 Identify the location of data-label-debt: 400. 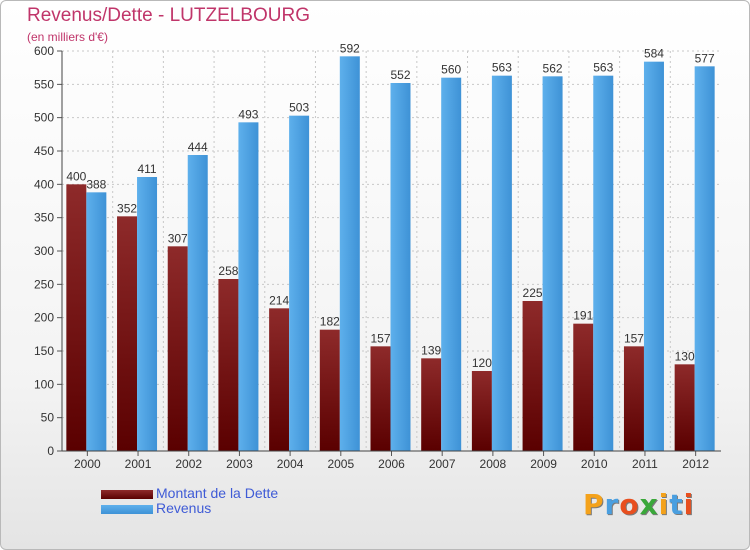
(76, 176).